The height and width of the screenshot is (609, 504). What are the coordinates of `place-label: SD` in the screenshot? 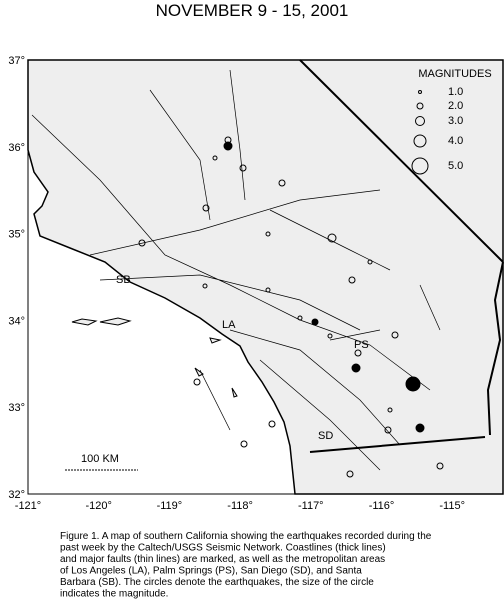 It's located at (325, 436).